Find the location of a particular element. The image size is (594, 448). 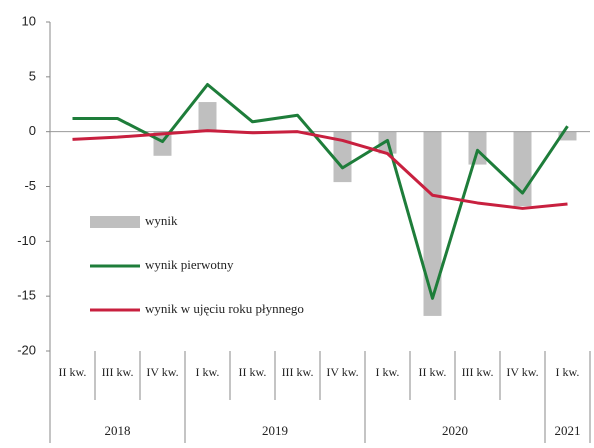

legend-label: wynik is located at coordinates (161, 220).